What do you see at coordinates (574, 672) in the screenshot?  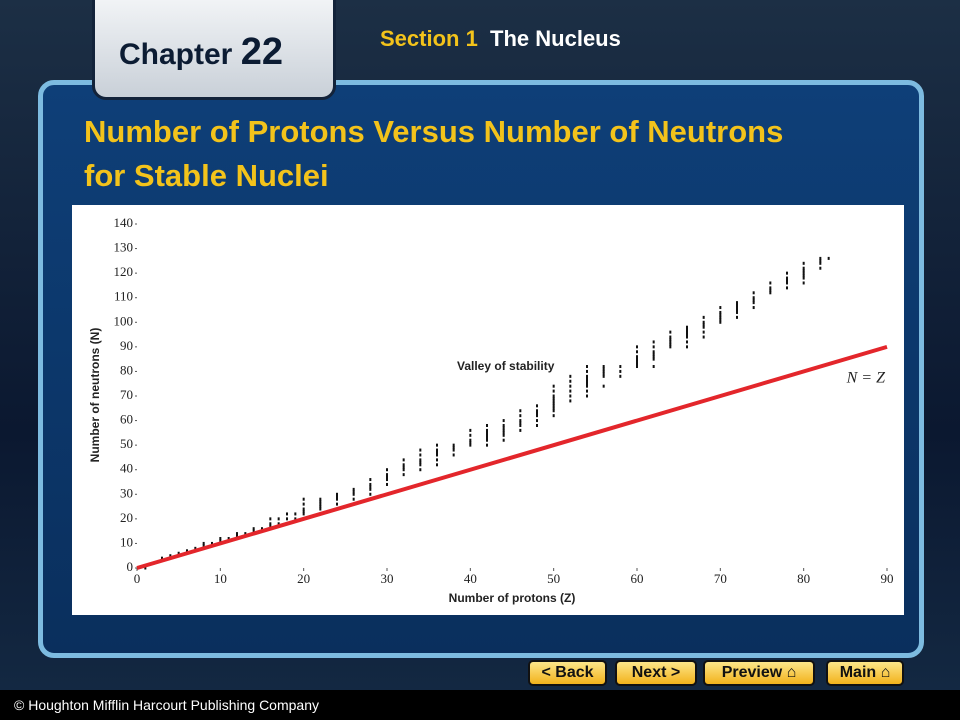 I see `back-label: Back` at bounding box center [574, 672].